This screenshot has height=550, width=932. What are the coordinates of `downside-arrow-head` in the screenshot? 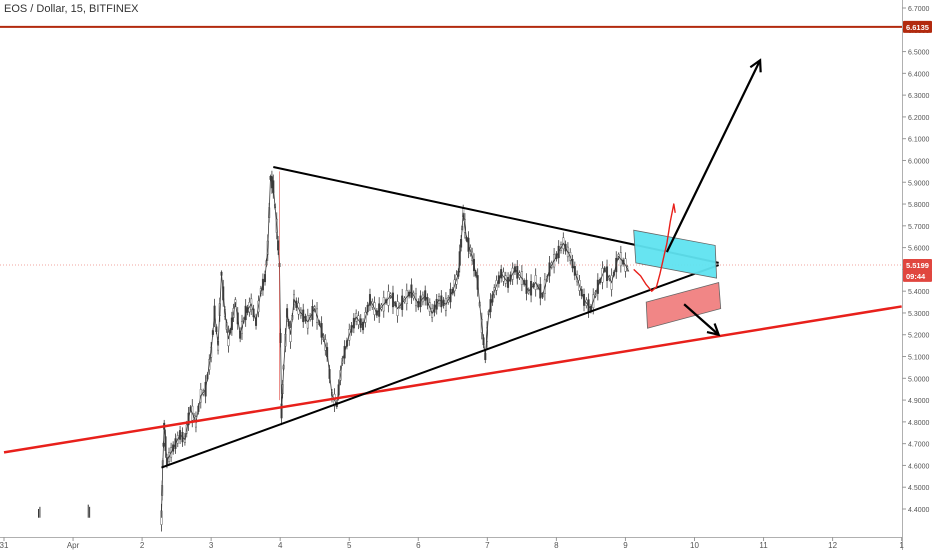 It's located at (713, 330).